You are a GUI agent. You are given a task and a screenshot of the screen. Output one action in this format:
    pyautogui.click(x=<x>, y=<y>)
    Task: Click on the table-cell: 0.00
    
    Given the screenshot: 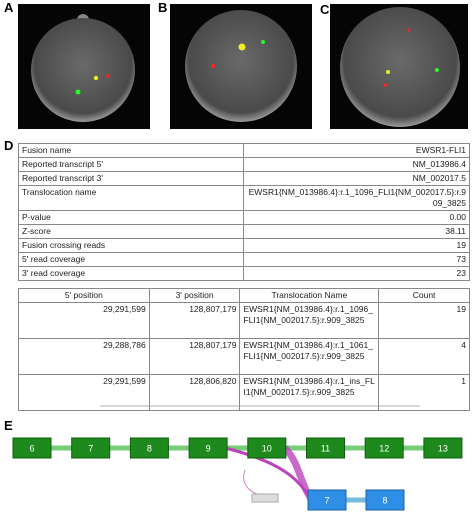 What is the action you would take?
    pyautogui.click(x=356, y=217)
    